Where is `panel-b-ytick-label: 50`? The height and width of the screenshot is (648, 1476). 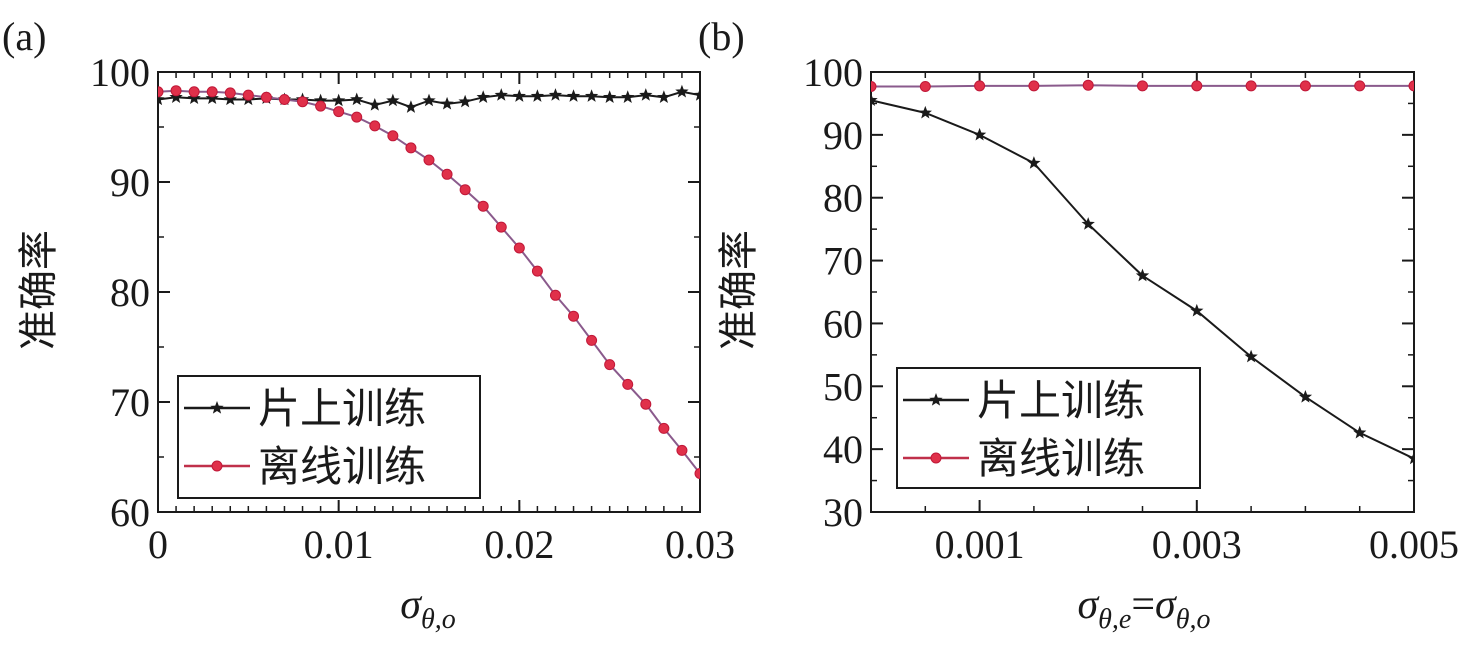
panel-b-ytick-label: 50 is located at coordinates (843, 386).